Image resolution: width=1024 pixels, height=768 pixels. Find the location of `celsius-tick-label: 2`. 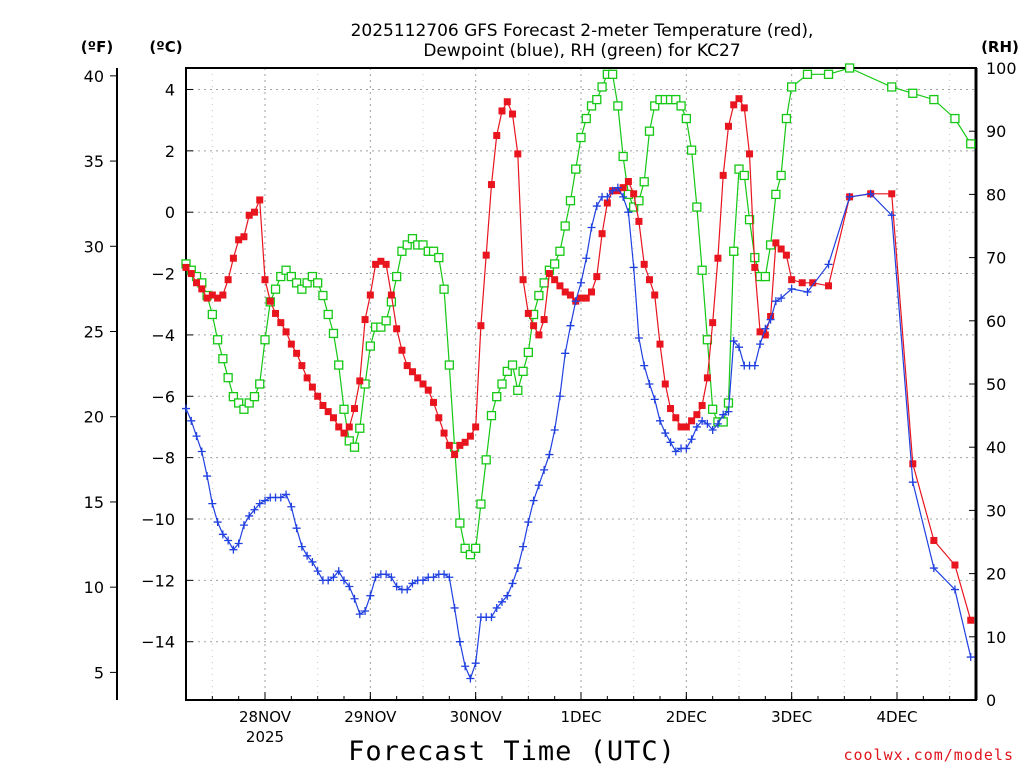

celsius-tick-label: 2 is located at coordinates (170, 151).